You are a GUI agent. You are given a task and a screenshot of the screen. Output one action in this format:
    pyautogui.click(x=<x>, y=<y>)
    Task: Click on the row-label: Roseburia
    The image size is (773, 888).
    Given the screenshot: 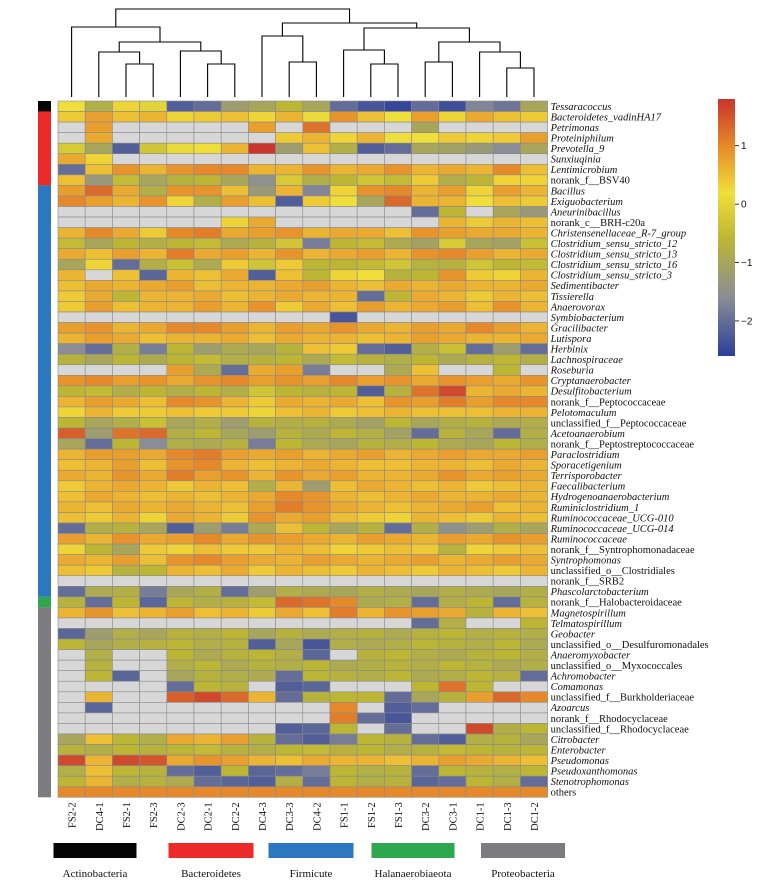 What is the action you would take?
    pyautogui.click(x=572, y=371)
    